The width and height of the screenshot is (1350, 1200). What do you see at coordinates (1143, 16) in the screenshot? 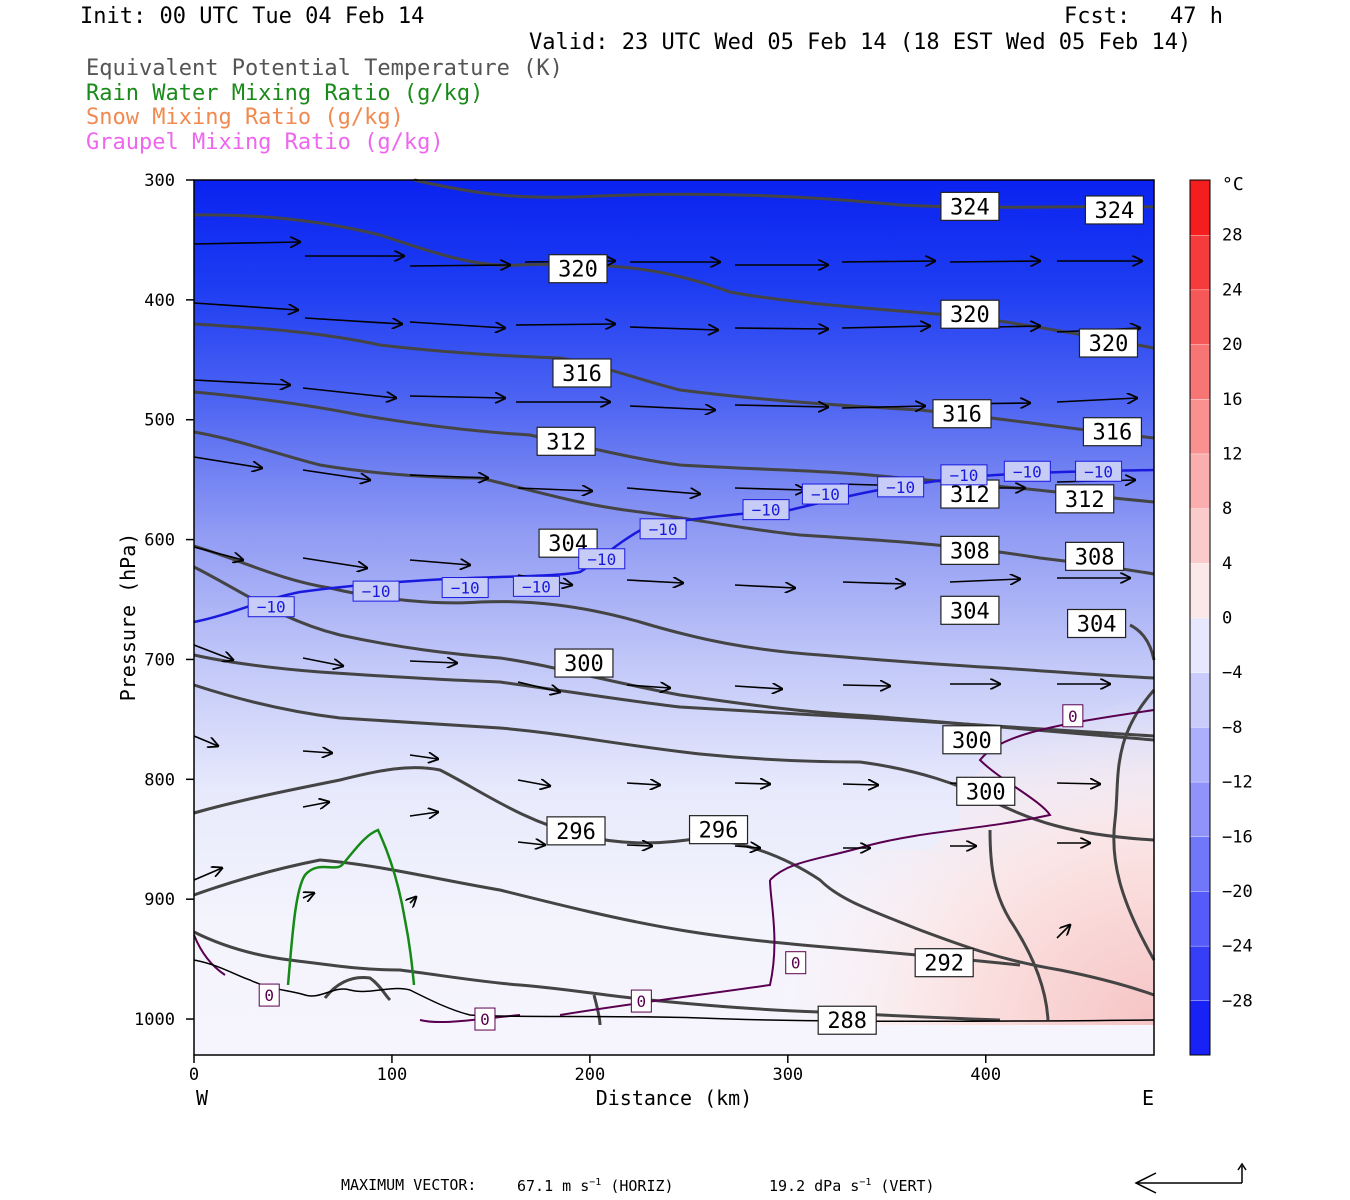
I see `forecast-hour: Fcst: 47 h` at bounding box center [1143, 16].